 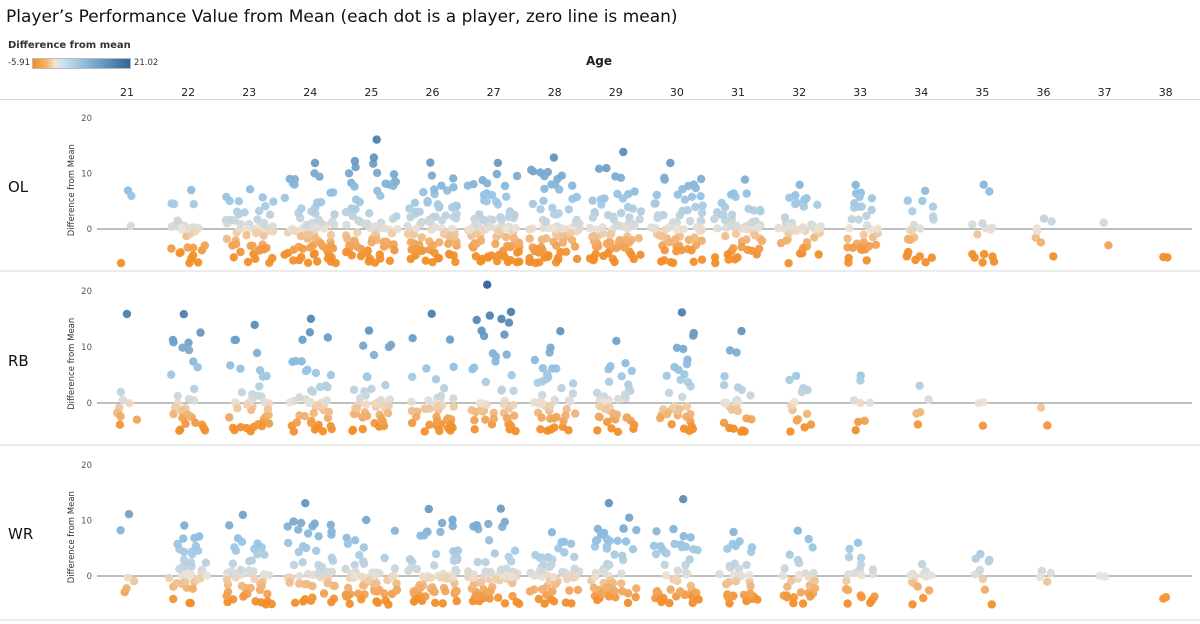 What do you see at coordinates (89, 577) in the screenshot?
I see `y-tick-label: 0` at bounding box center [89, 577].